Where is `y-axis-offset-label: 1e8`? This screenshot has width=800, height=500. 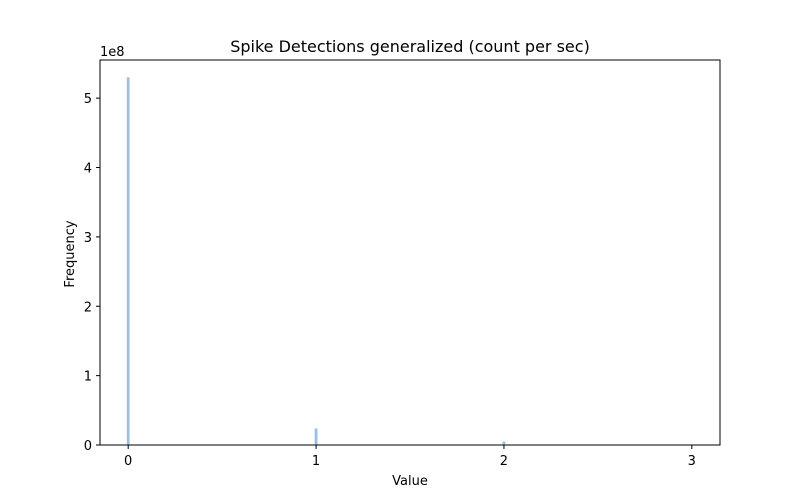
y-axis-offset-label: 1e8 is located at coordinates (112, 52).